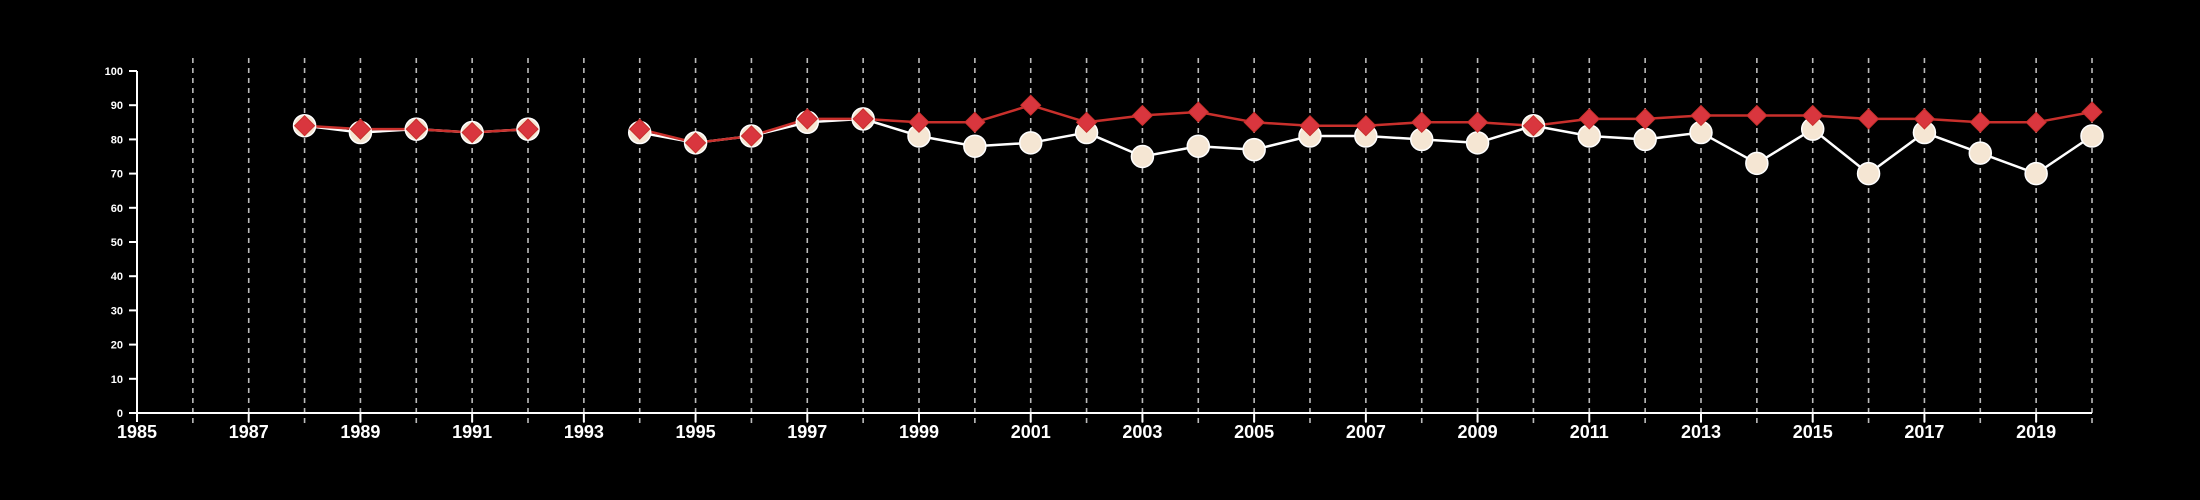  What do you see at coordinates (1533, 126) in the screenshot?
I see `diamond-point-2010` at bounding box center [1533, 126].